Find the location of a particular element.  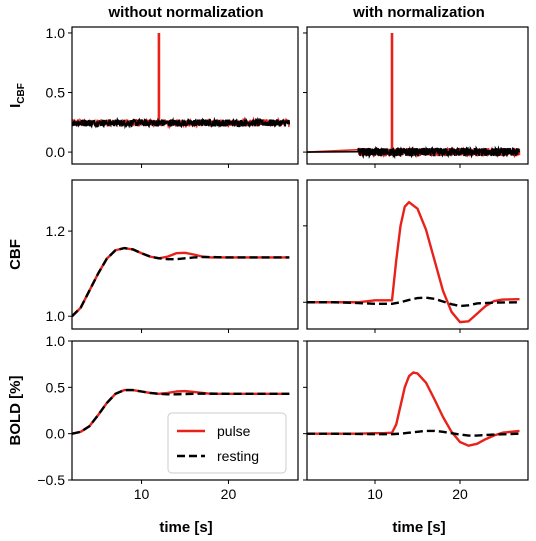

panel-r1-c1 is located at coordinates (416, 256).